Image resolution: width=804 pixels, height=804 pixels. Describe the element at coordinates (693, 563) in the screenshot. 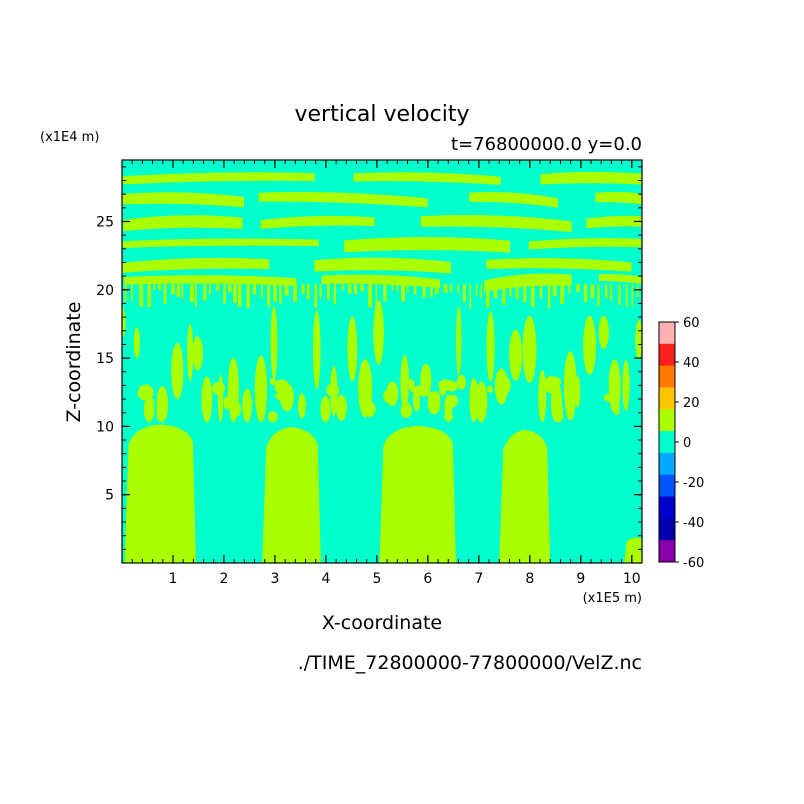

I see `colorbar-label: -60` at that location.